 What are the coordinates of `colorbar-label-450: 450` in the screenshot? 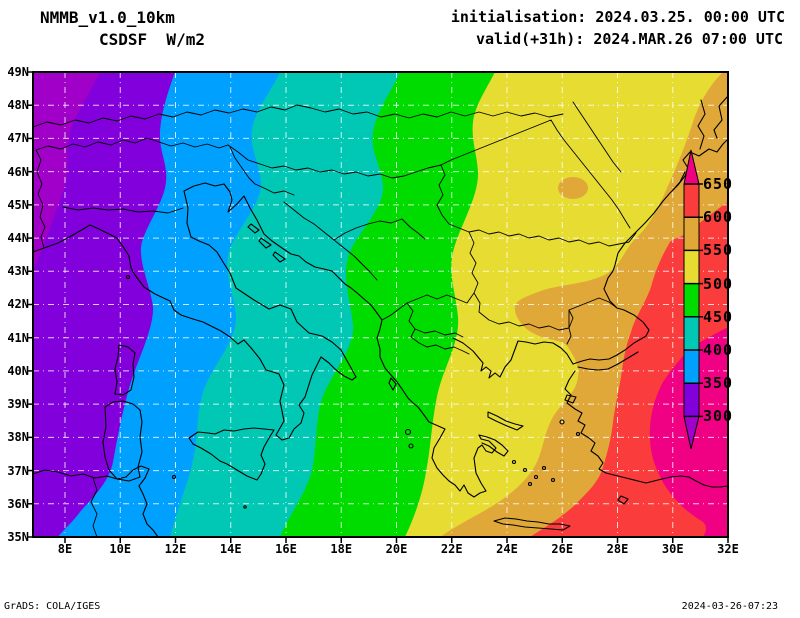 It's located at (718, 316).